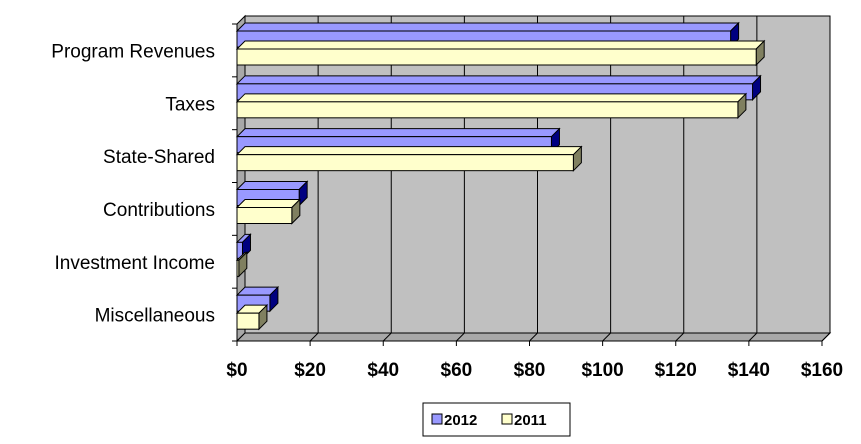 This screenshot has width=861, height=444. Describe the element at coordinates (243, 246) in the screenshot. I see `bar-2012-investment-income` at that location.